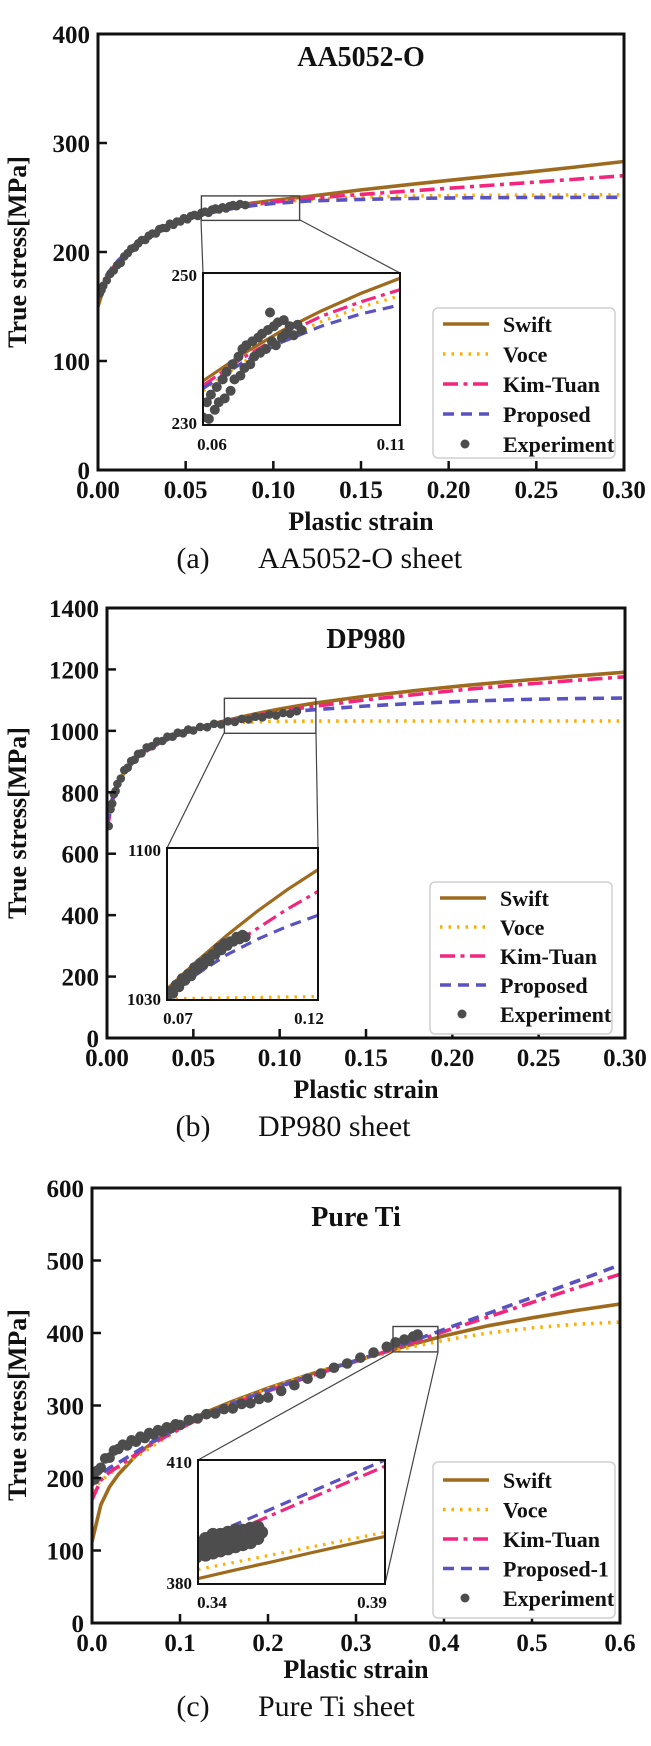 This screenshot has width=651, height=1746. What do you see at coordinates (539, 1058) in the screenshot?
I see `x-tick-label: 0.25` at bounding box center [539, 1058].